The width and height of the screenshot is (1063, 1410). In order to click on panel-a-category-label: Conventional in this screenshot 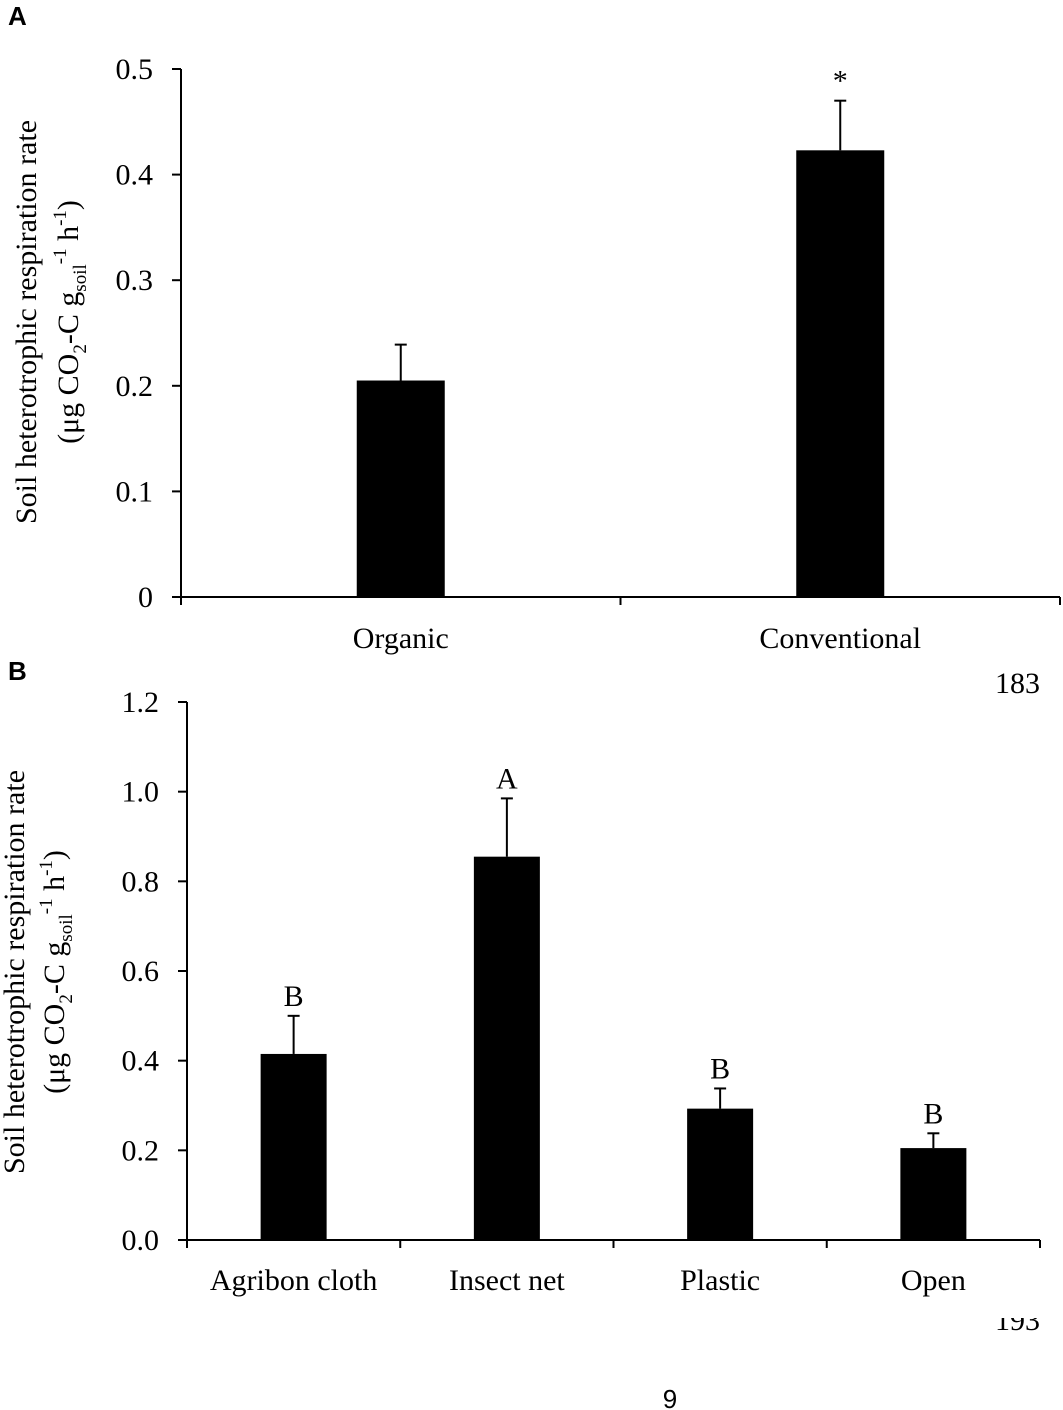, I will do `click(840, 638)`.